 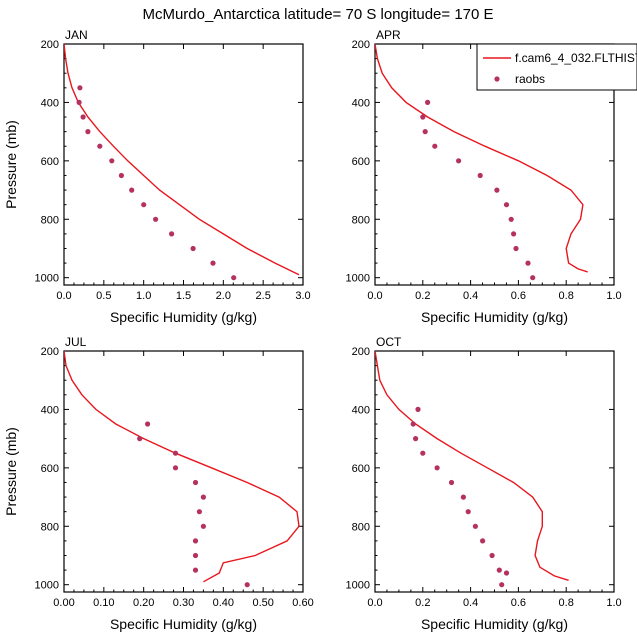 What do you see at coordinates (470, 296) in the screenshot?
I see `x-tick-label: 0.4` at bounding box center [470, 296].